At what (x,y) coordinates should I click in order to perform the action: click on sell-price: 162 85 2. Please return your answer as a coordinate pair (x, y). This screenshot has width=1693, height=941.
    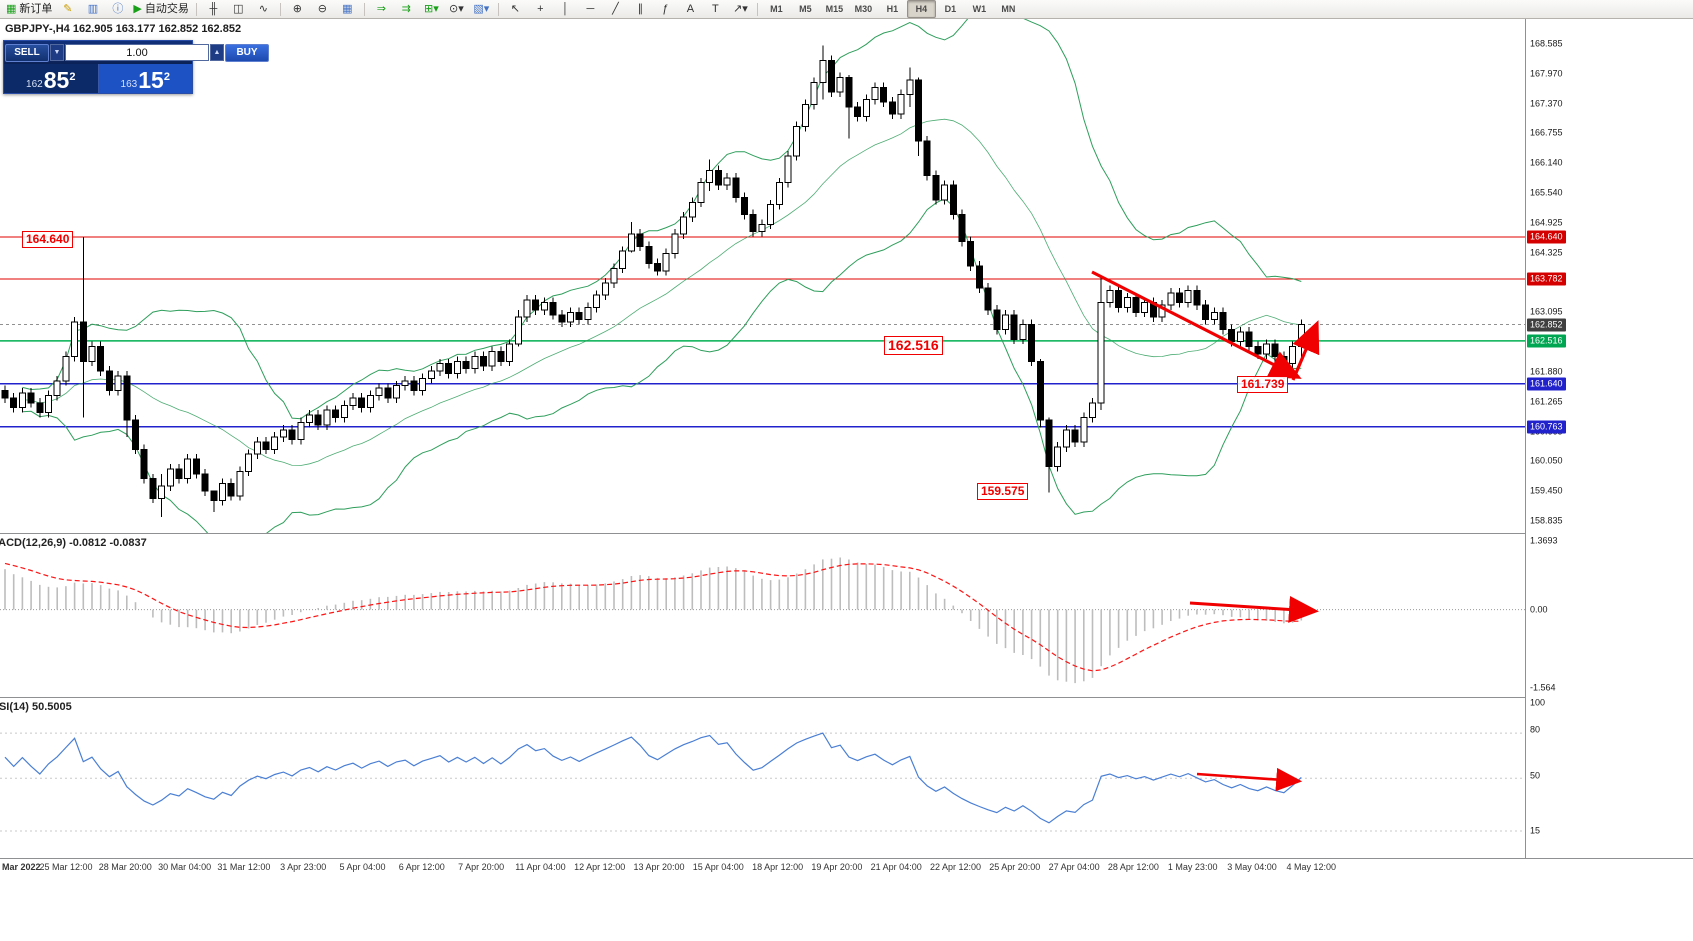
    Looking at the image, I should click on (51, 78).